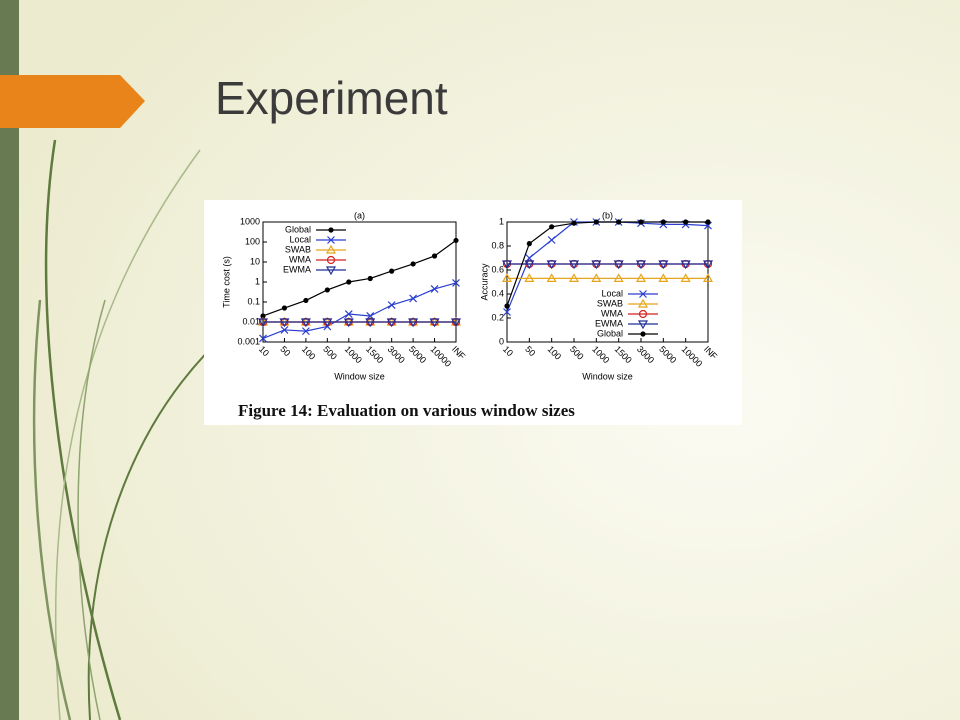  What do you see at coordinates (226, 282) in the screenshot?
I see `y-axis-label: Time cost (s)` at bounding box center [226, 282].